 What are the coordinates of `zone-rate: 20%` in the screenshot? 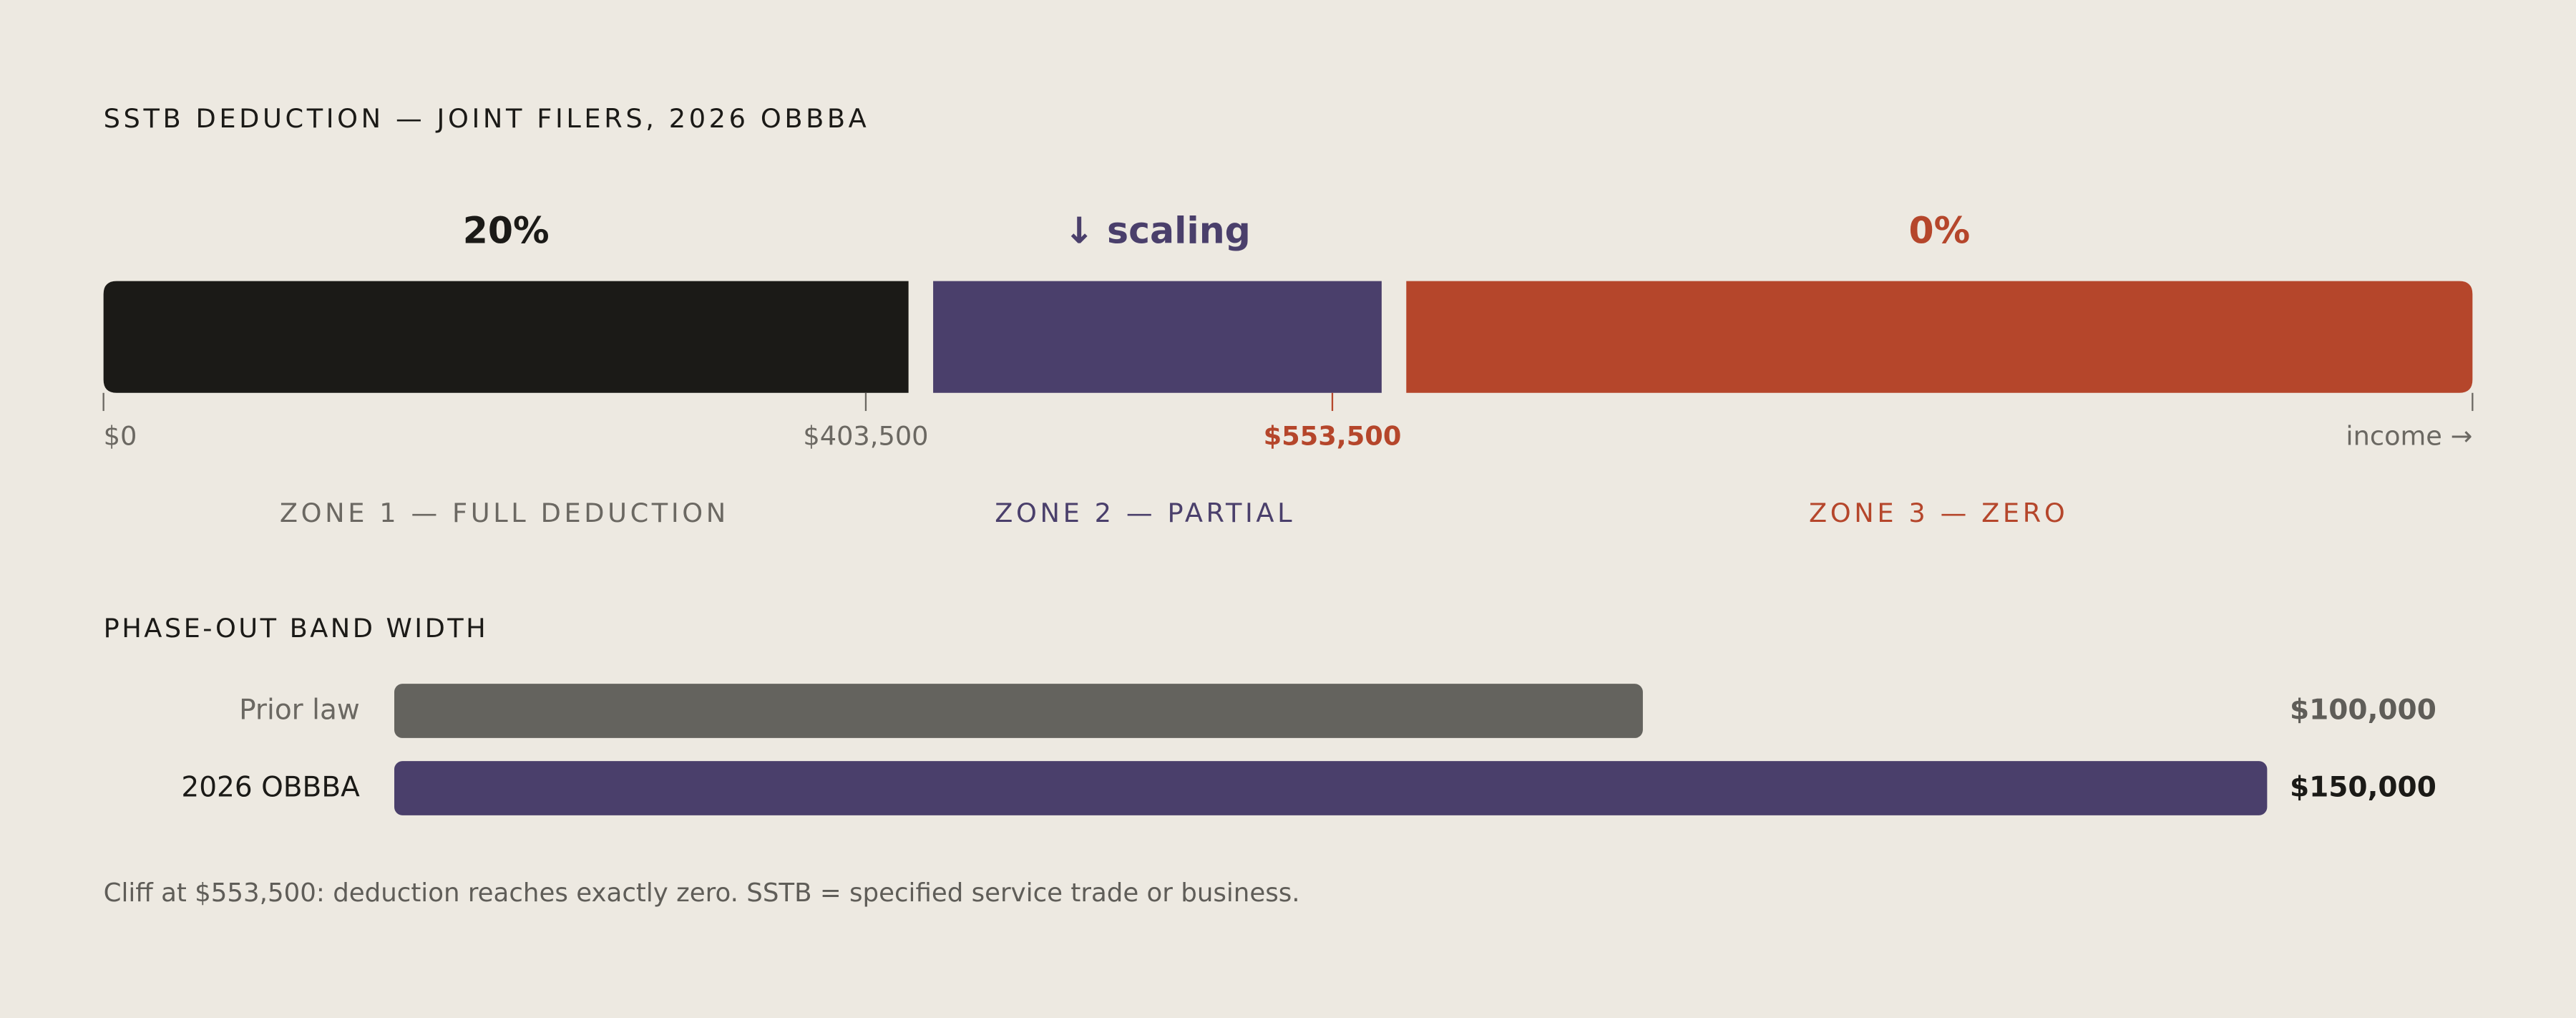 It's located at (506, 231).